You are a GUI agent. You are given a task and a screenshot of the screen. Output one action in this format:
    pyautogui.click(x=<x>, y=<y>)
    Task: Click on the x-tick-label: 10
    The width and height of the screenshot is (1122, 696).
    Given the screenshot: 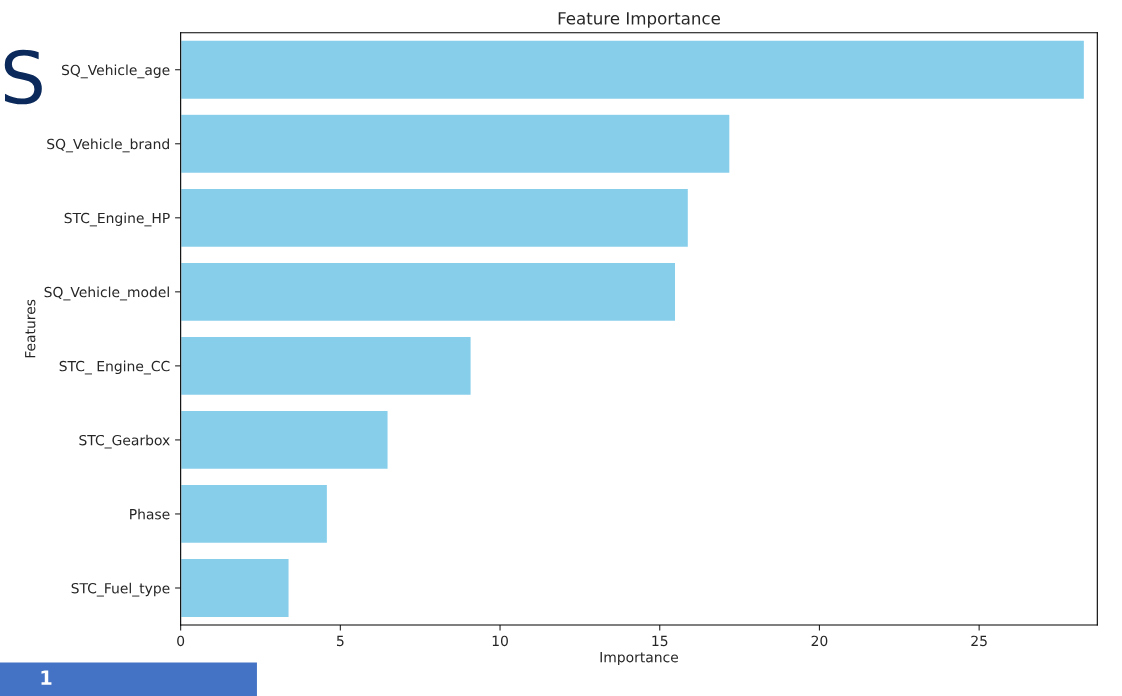 What is the action you would take?
    pyautogui.click(x=500, y=641)
    